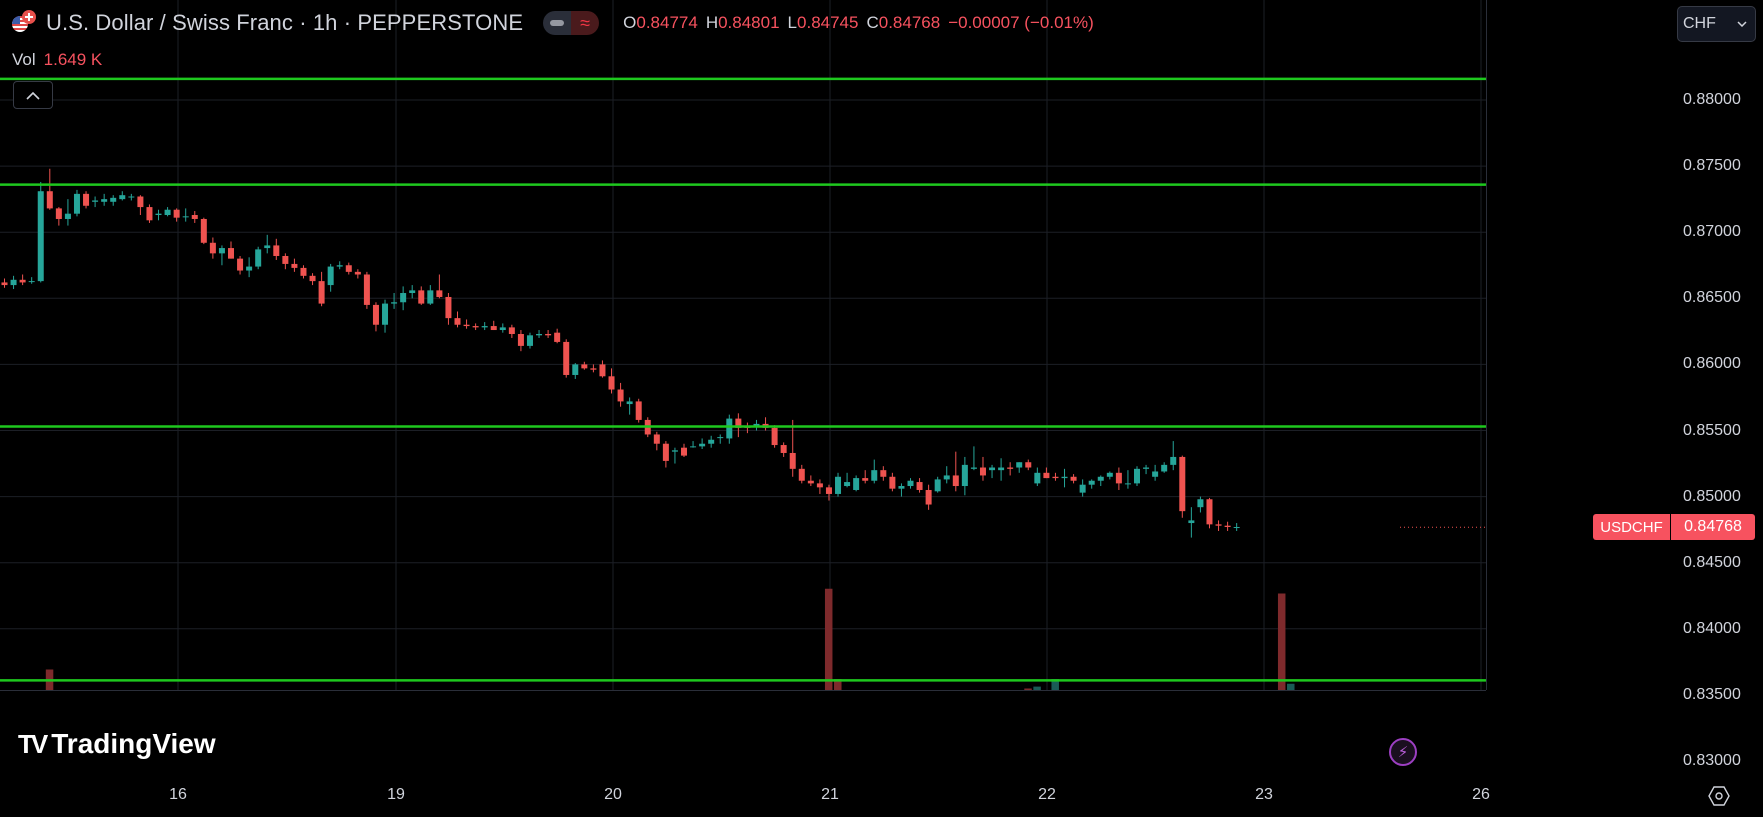  Describe the element at coordinates (1712, 760) in the screenshot. I see `price-tick-label: 0.83000` at that location.